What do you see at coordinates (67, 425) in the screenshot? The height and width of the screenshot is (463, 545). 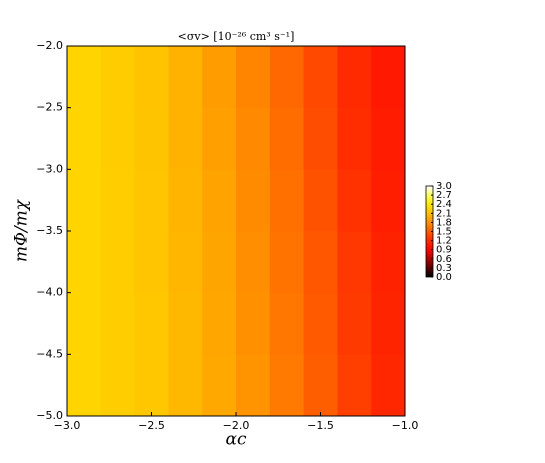 I see `x-tick-label: −3.0` at bounding box center [67, 425].